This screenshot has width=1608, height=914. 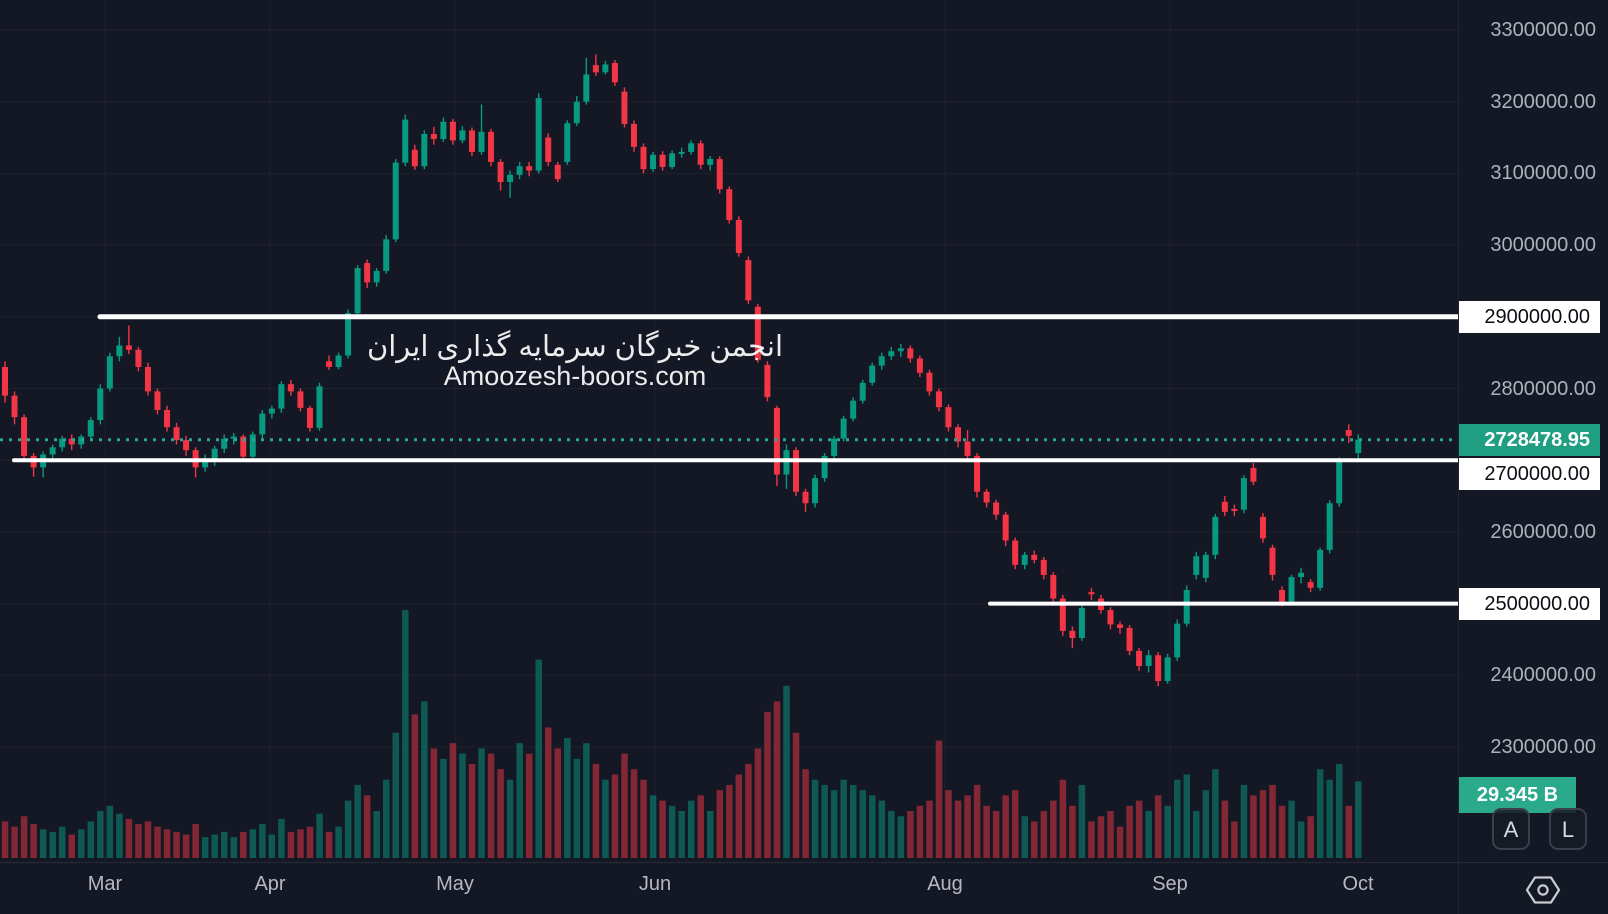 I want to click on time-axis-label: Sep, so click(x=1170, y=884).